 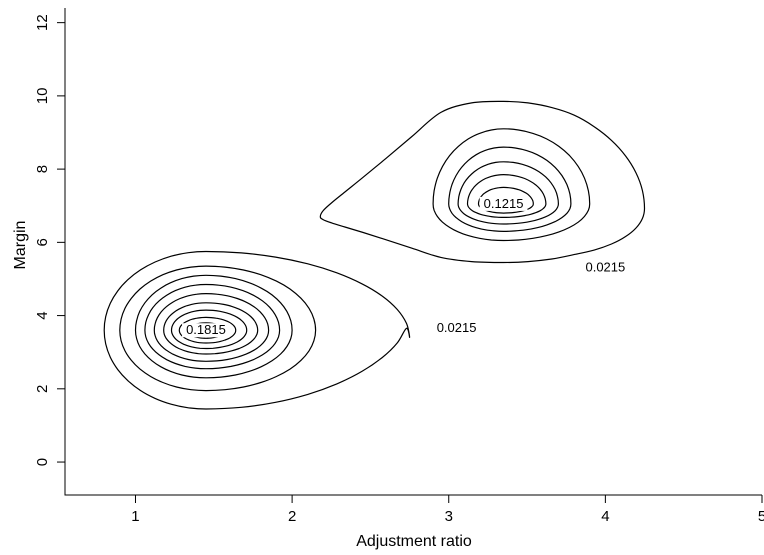 What do you see at coordinates (42, 242) in the screenshot?
I see `y-tick-label: 6` at bounding box center [42, 242].